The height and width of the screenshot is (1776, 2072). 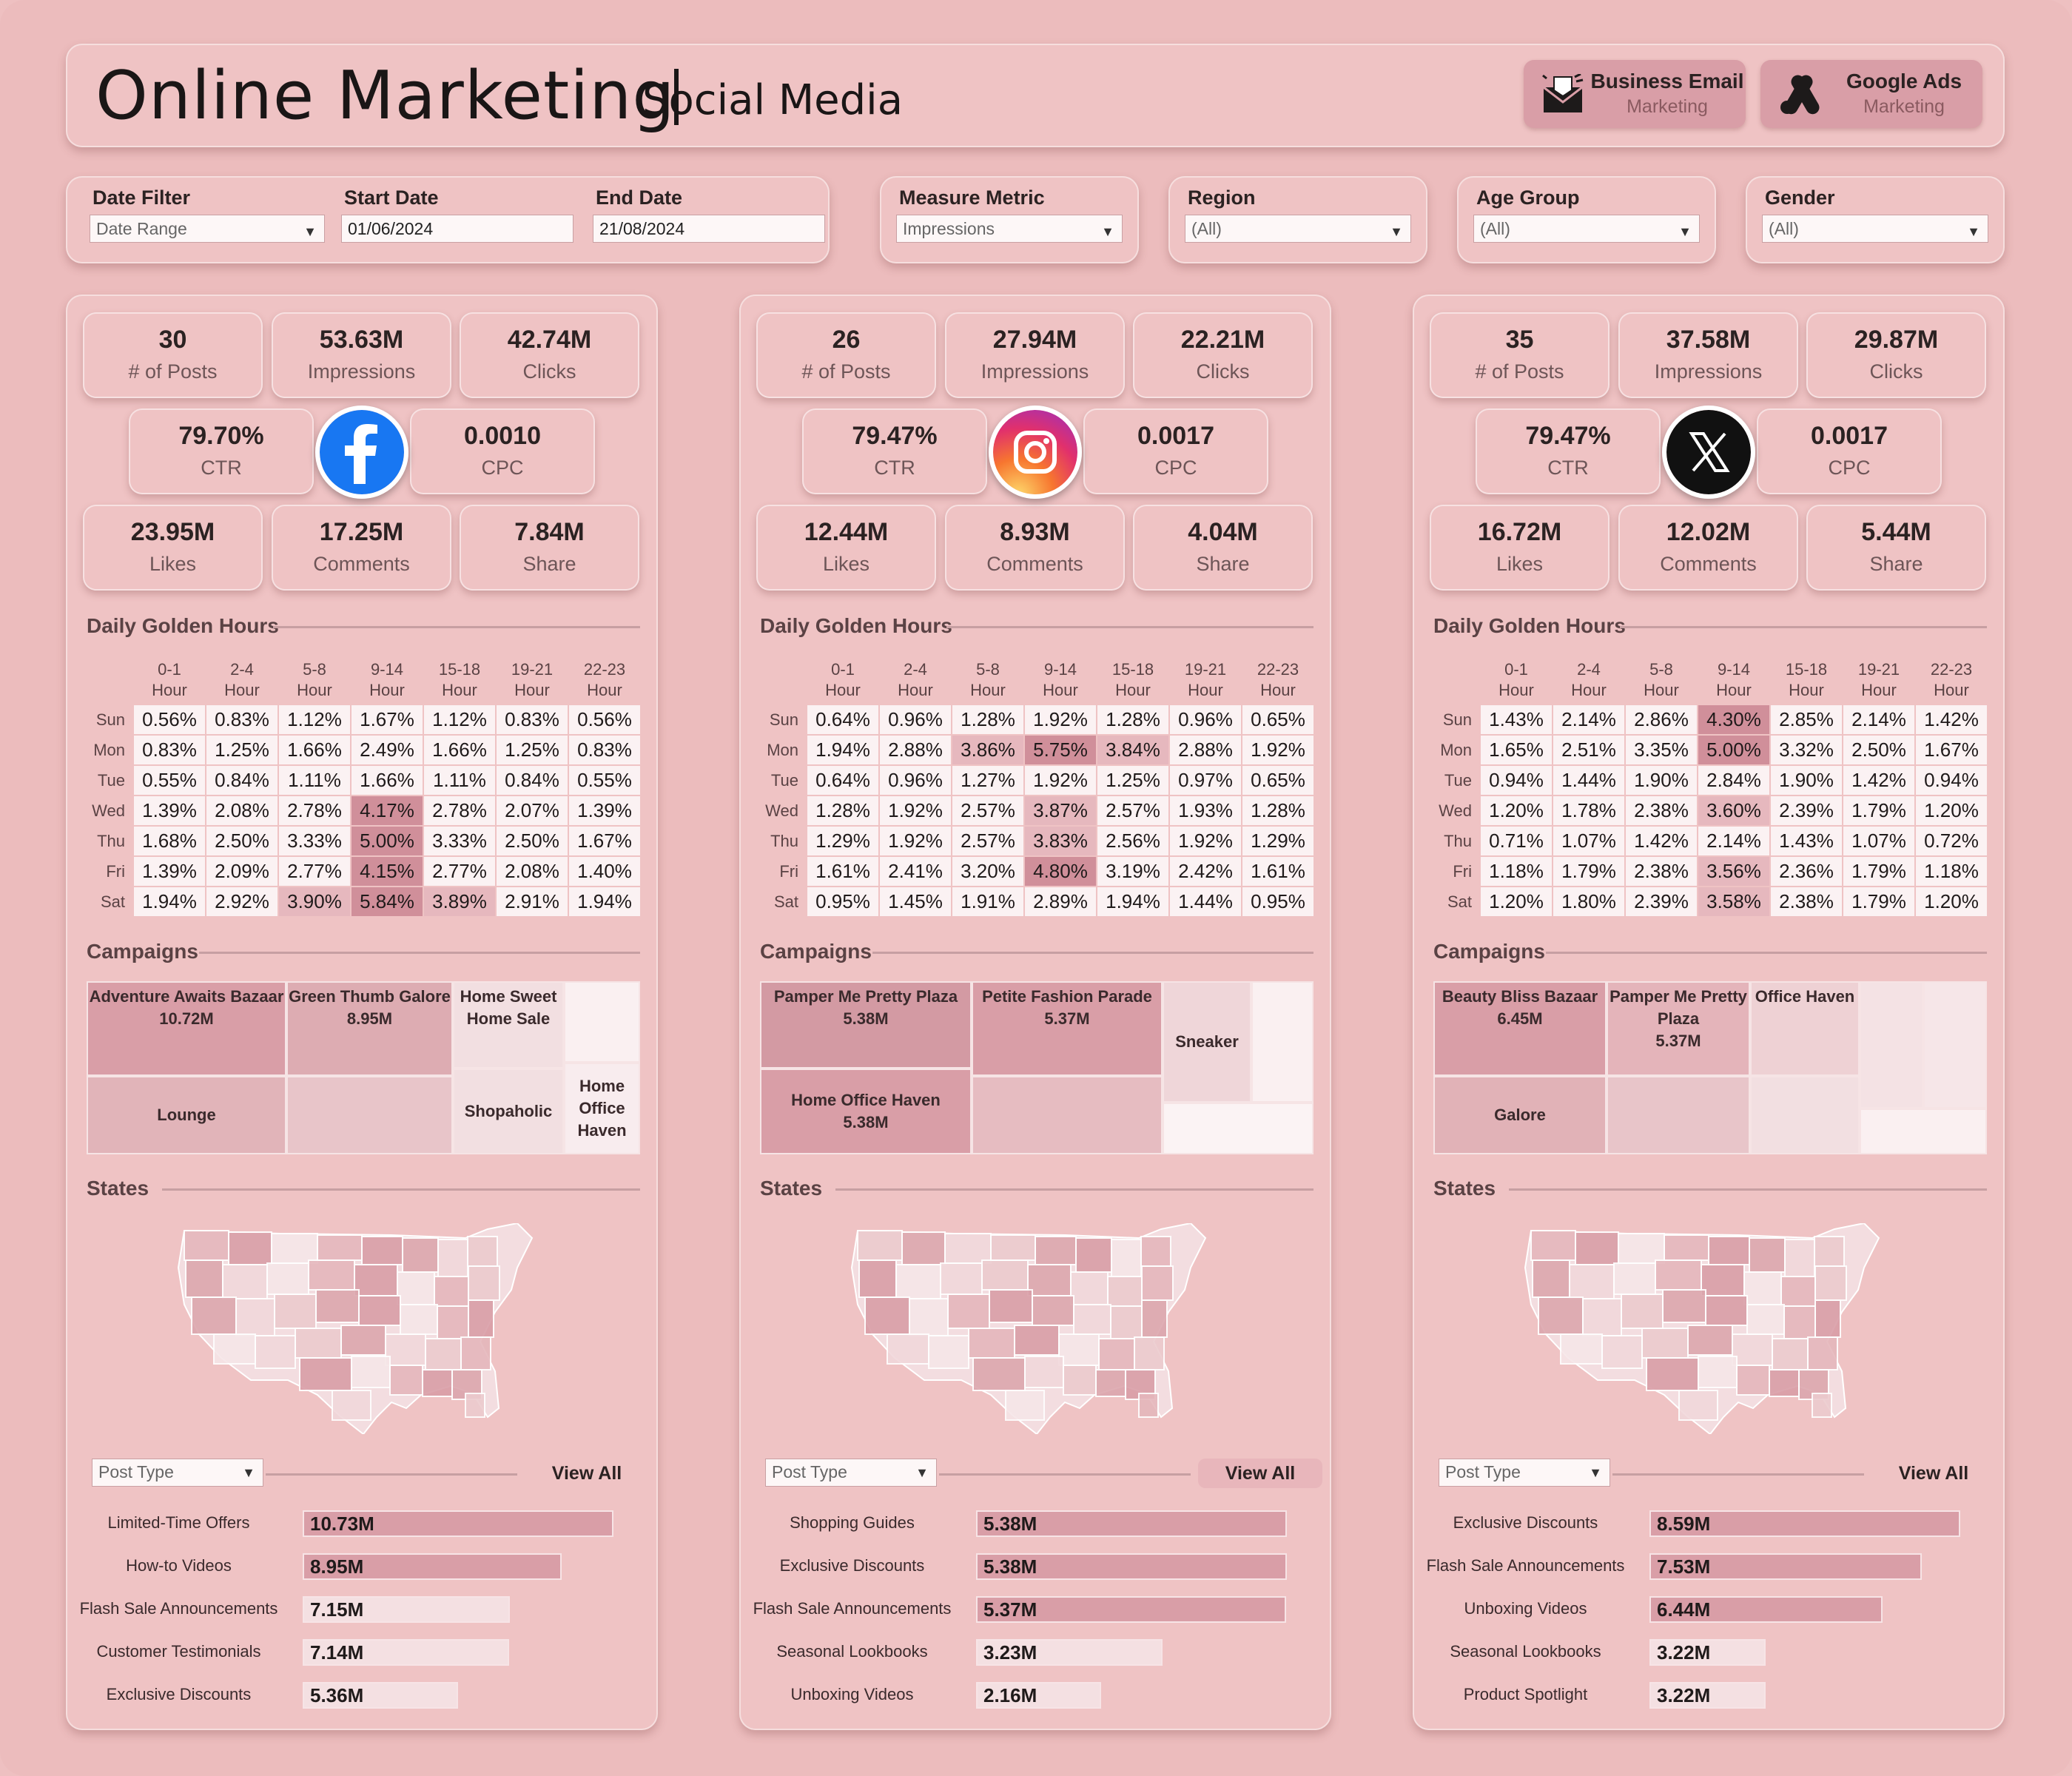 I want to click on heatmap-cell: 1.66%, so click(x=387, y=780).